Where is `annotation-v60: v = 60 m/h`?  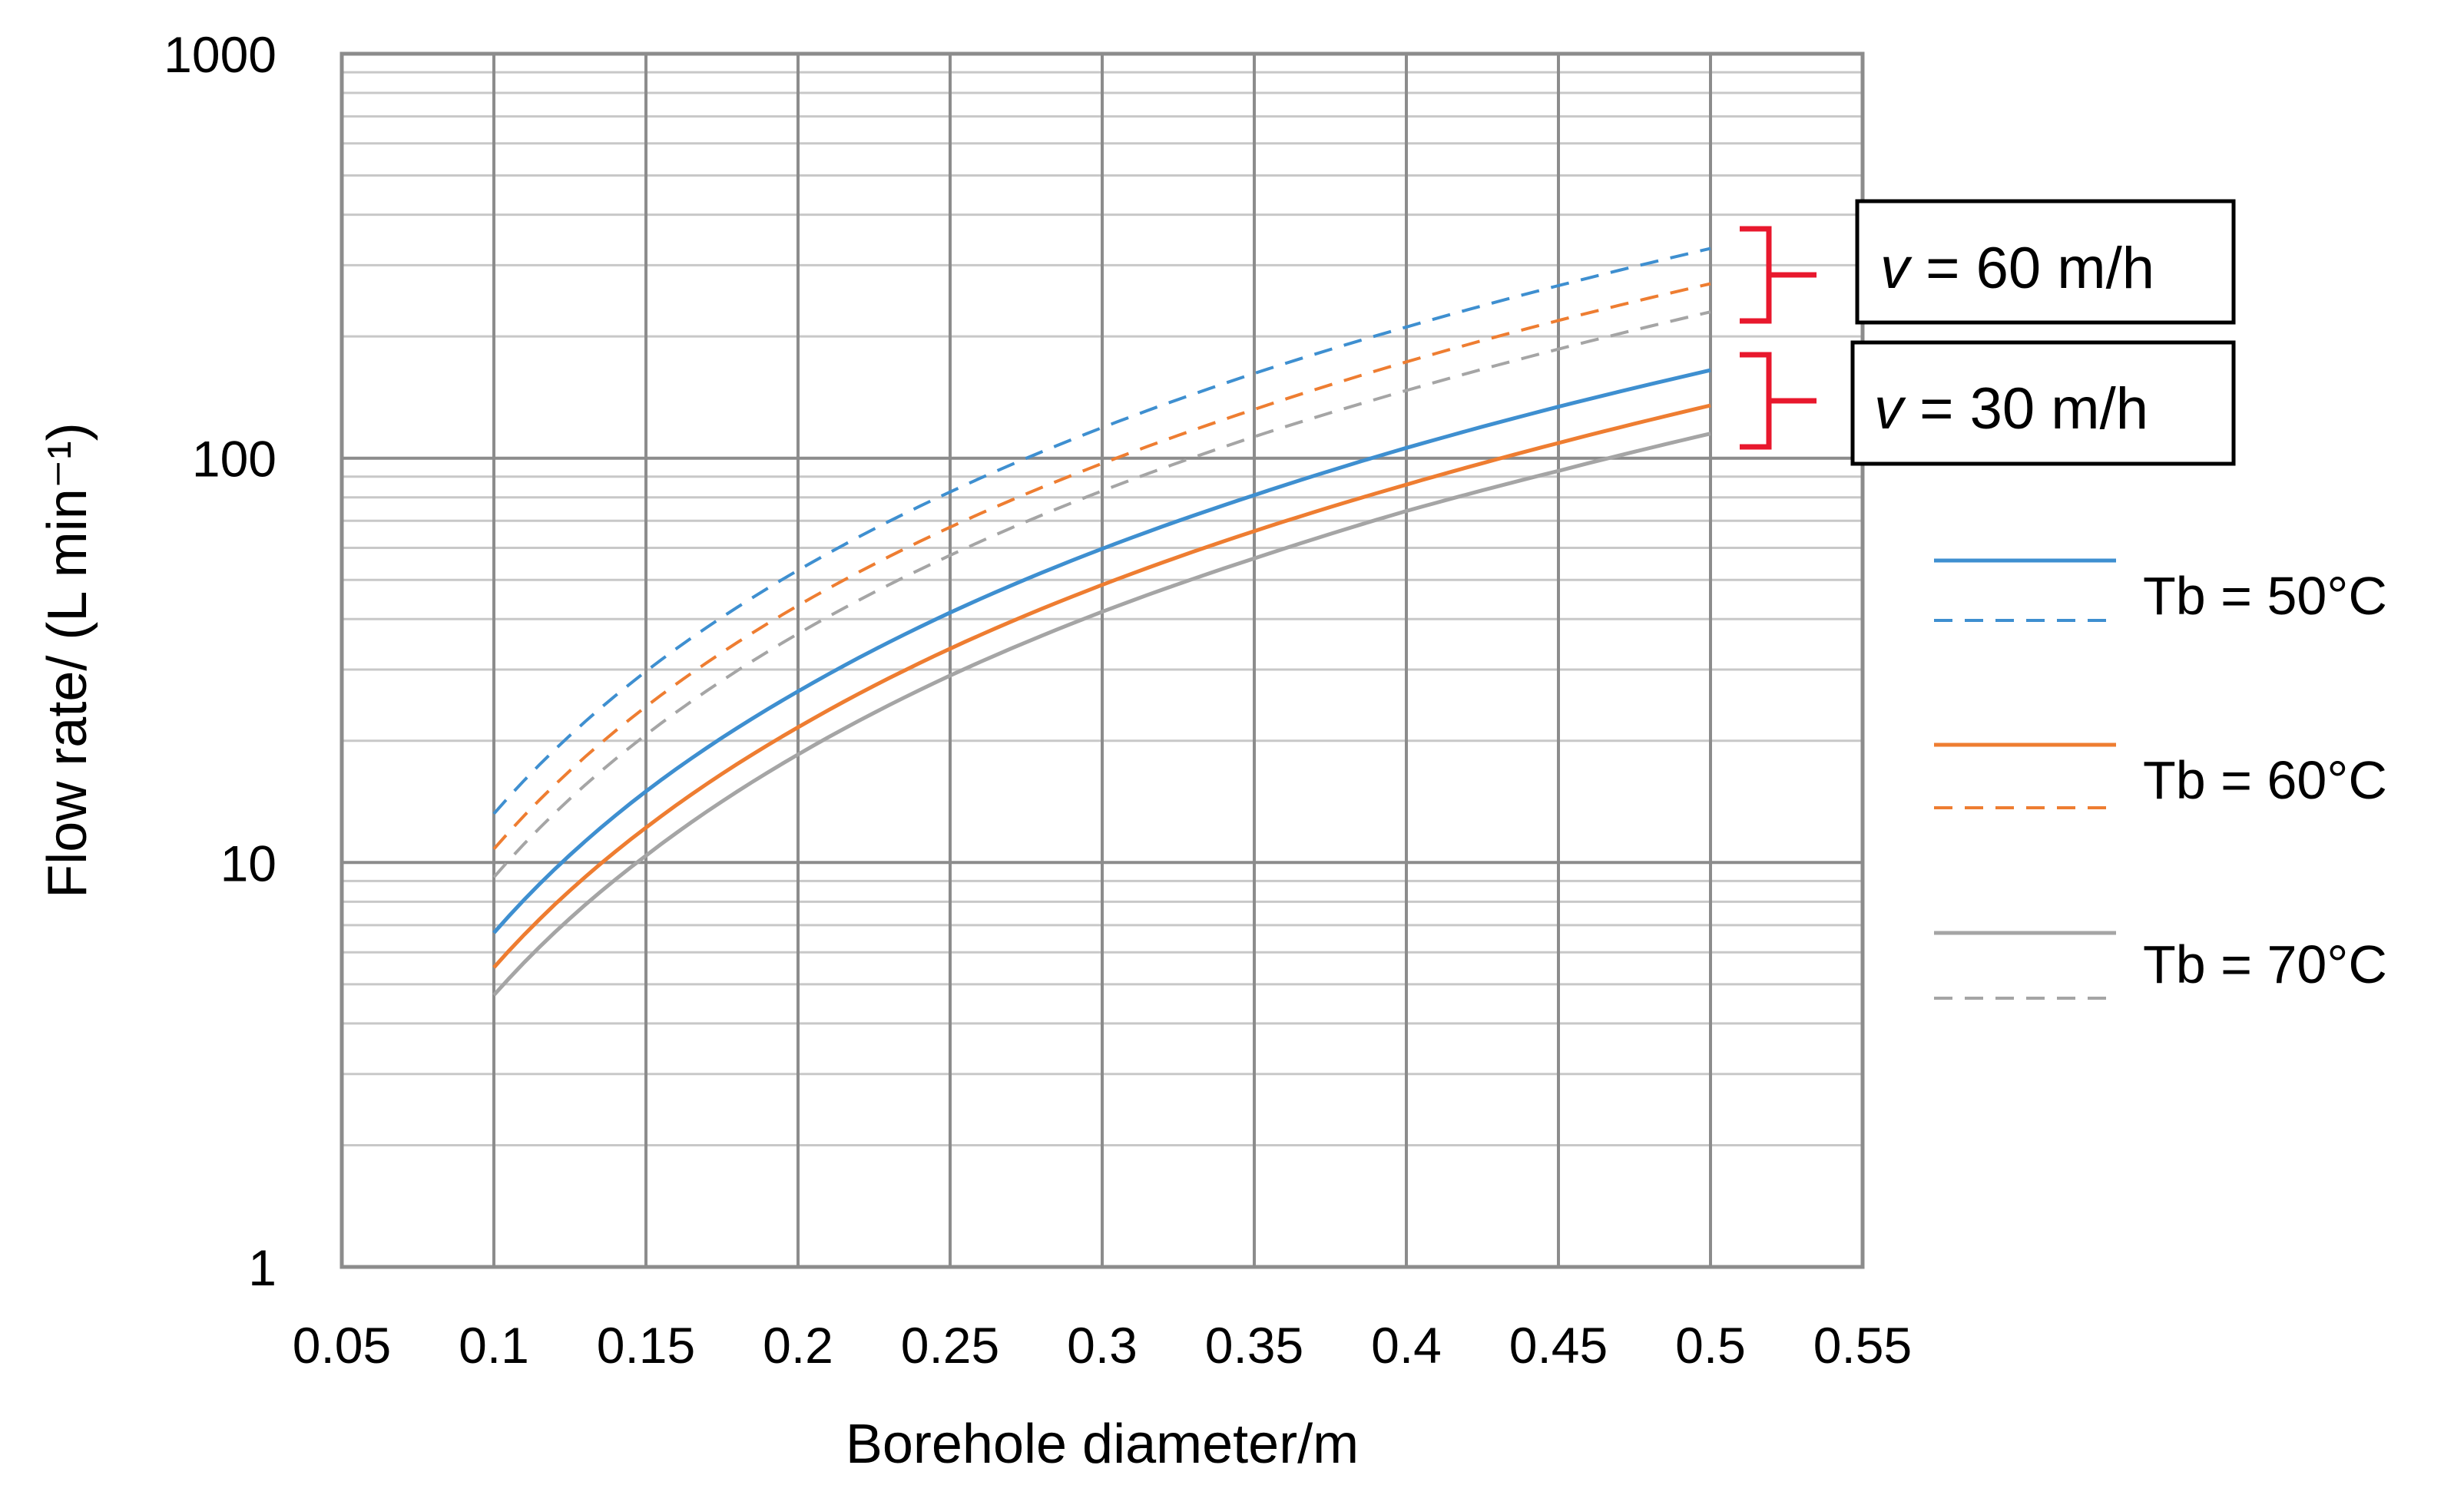
annotation-v60: v = 60 m/h is located at coordinates (1988, 262).